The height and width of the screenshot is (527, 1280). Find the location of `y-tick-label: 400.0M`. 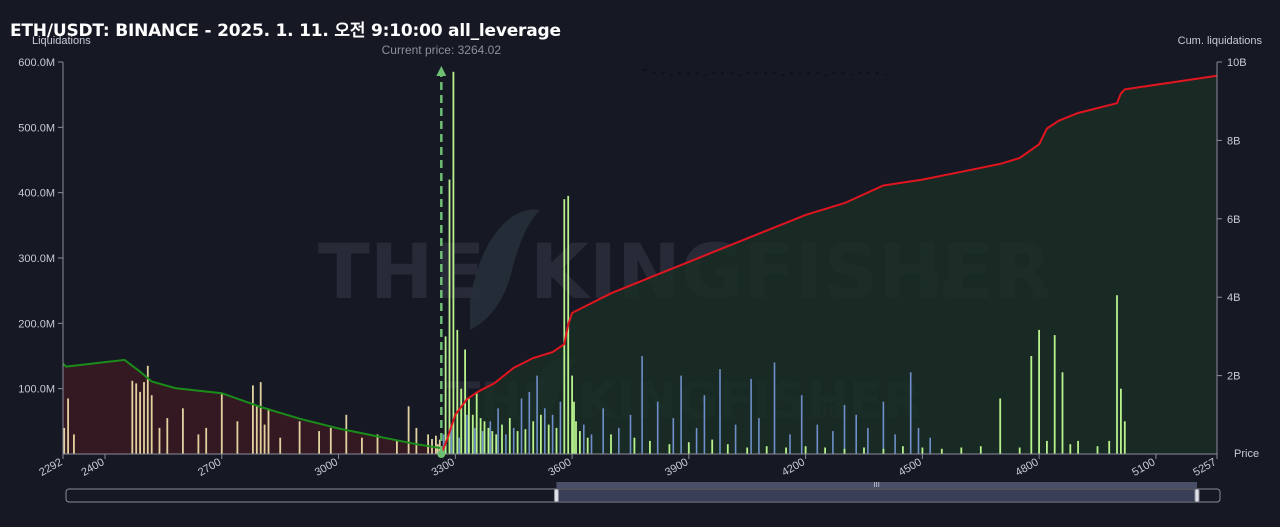

y-tick-label: 400.0M is located at coordinates (36, 194).